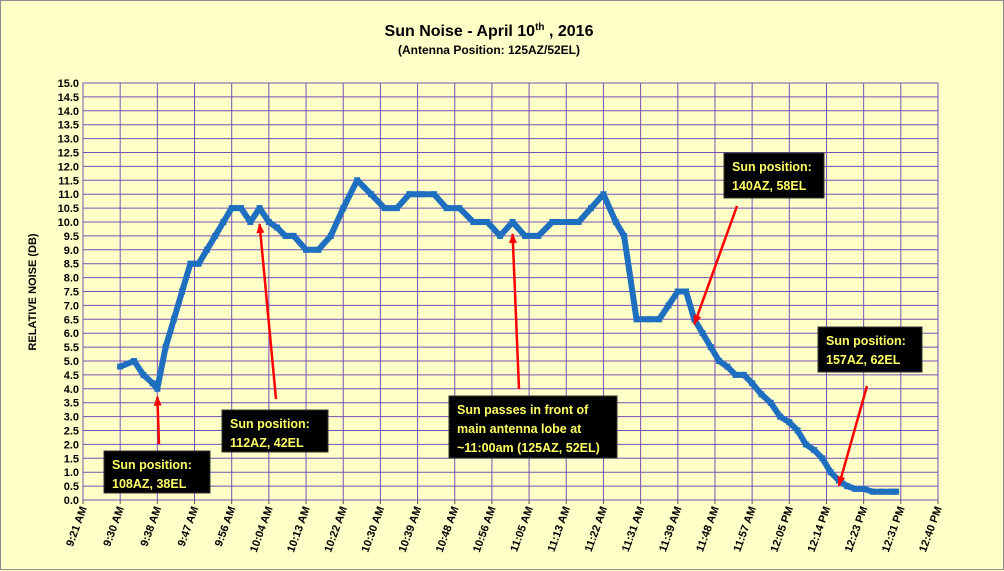 Image resolution: width=1004 pixels, height=571 pixels. I want to click on x-tick-label: 11:57 AM, so click(744, 529).